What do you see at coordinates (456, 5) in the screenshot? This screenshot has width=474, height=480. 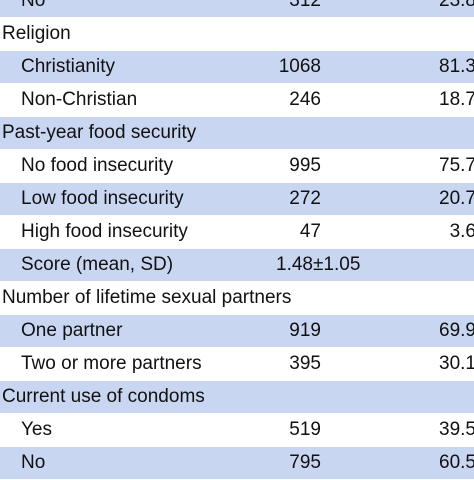 I see `percent-cell: 23.8` at bounding box center [456, 5].